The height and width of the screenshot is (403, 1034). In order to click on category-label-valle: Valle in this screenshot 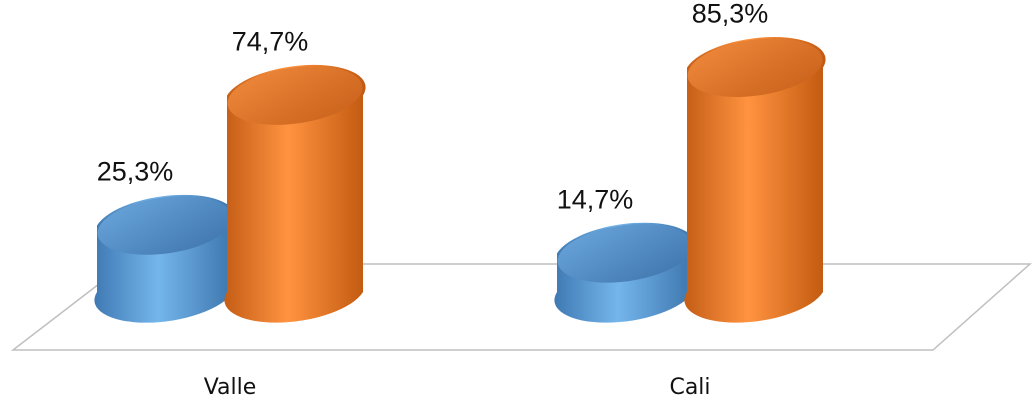, I will do `click(230, 387)`.